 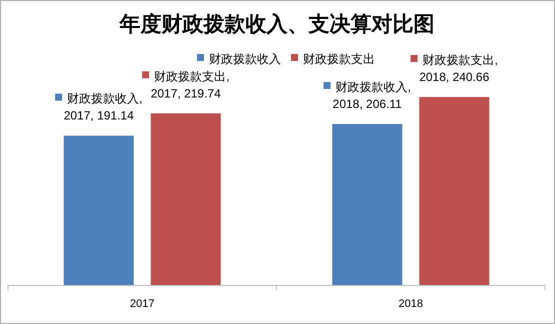 What do you see at coordinates (103, 107) in the screenshot?
I see `data-label: 财政拨款收入, 2017, 191.14` at bounding box center [103, 107].